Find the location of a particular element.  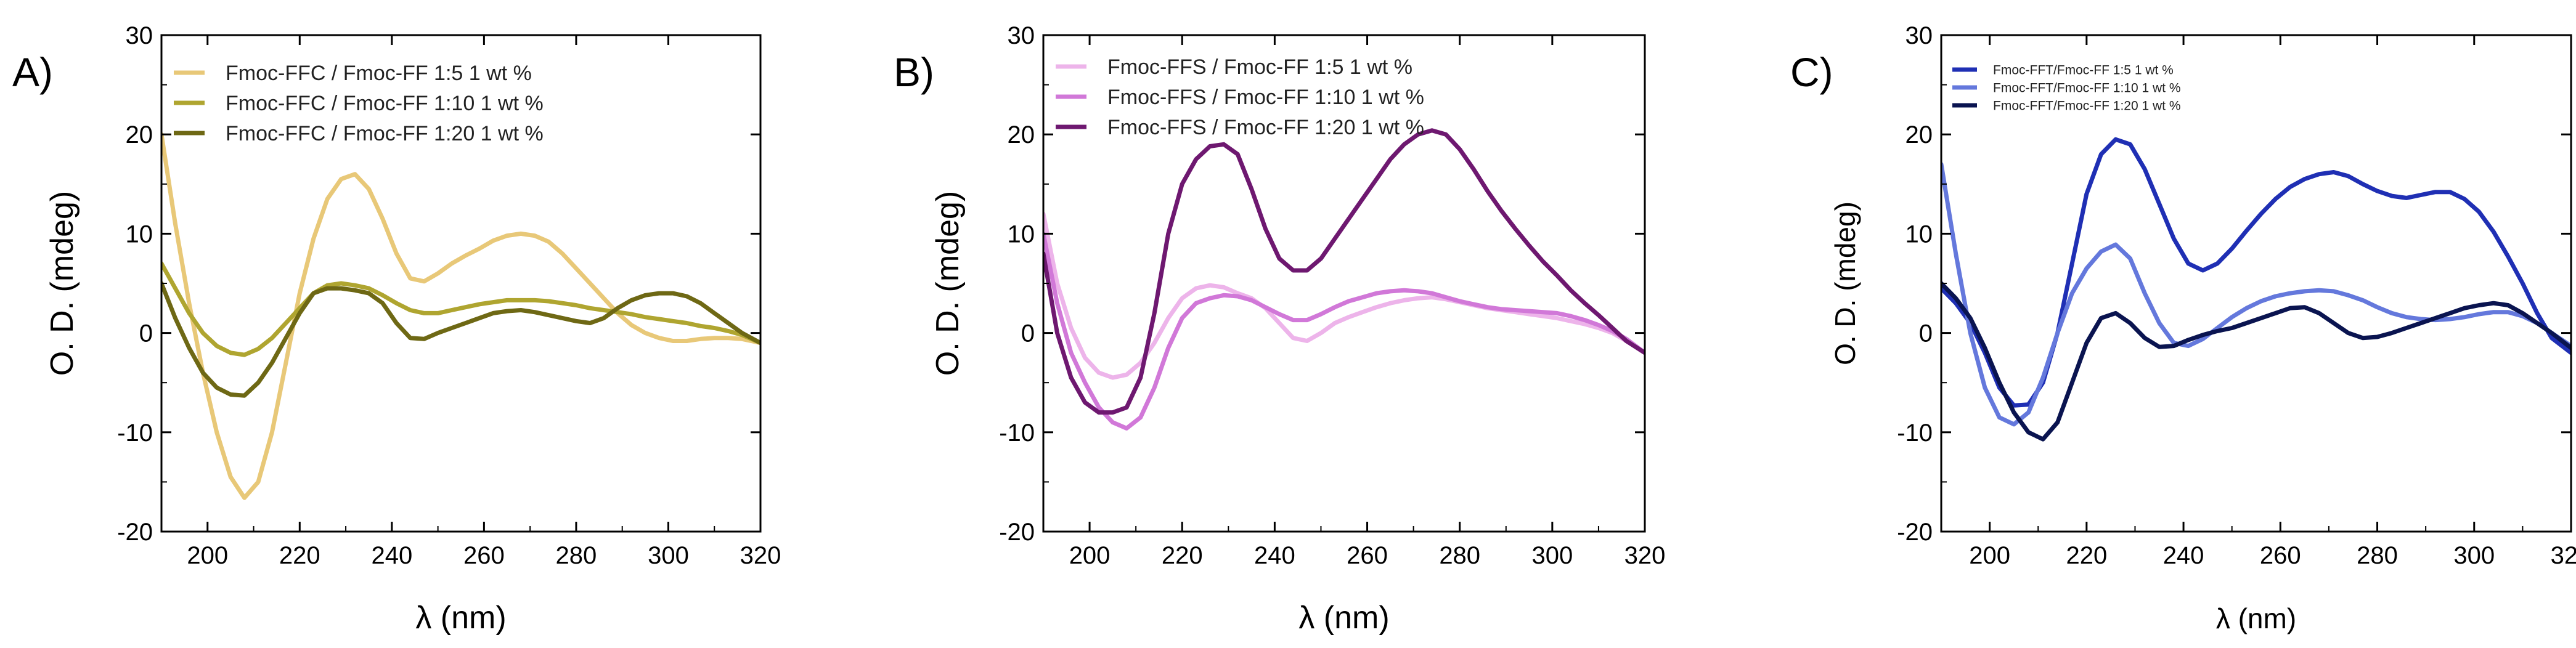

legend-entry: Fmoc-FFT/Fmoc-FF 1:5 1 wt % is located at coordinates (2083, 70).